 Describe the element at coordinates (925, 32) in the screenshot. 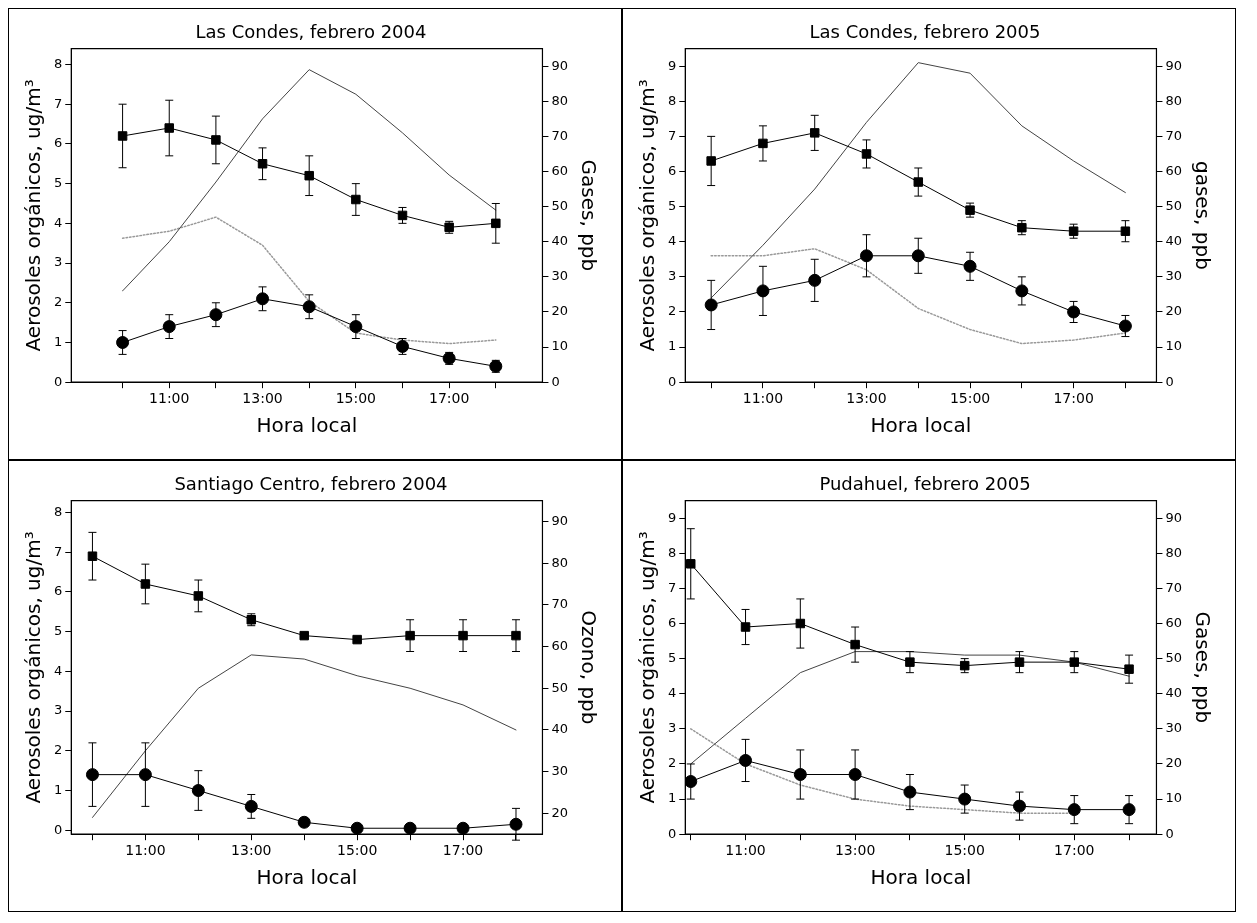

I see `chart-title: Las Condes, febrero 2005` at that location.